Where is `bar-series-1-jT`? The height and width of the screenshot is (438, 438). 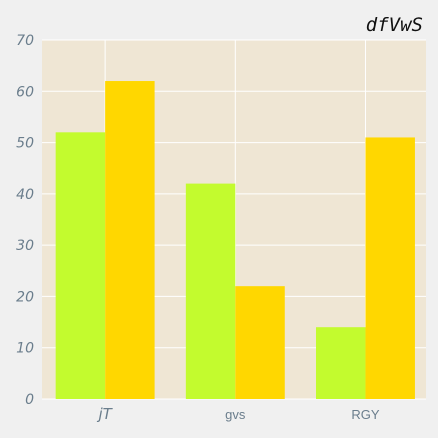
bar-series-1-jT is located at coordinates (80, 266).